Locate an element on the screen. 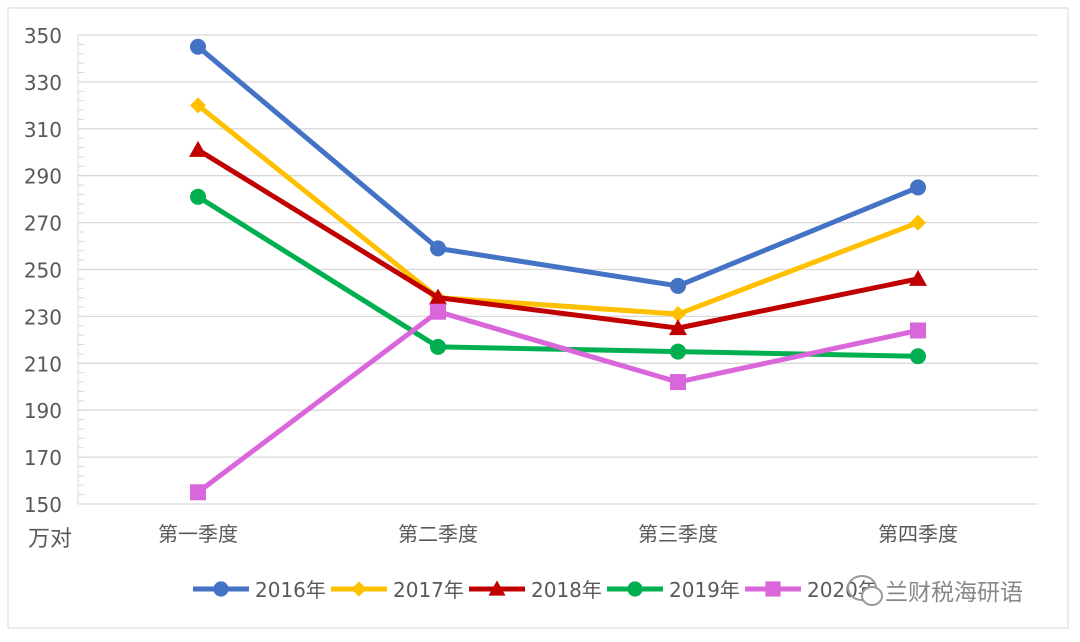 This screenshot has width=1080, height=642. x-tick-label: 第一季度 is located at coordinates (198, 534).